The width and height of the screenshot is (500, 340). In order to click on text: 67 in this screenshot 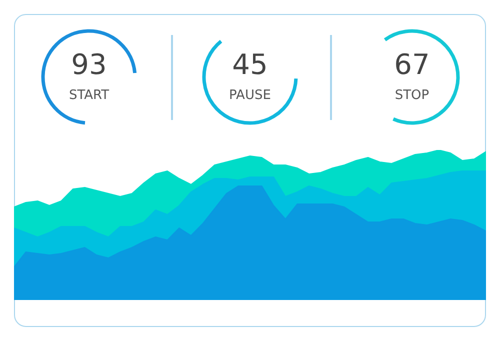, I will do `click(412, 64)`.